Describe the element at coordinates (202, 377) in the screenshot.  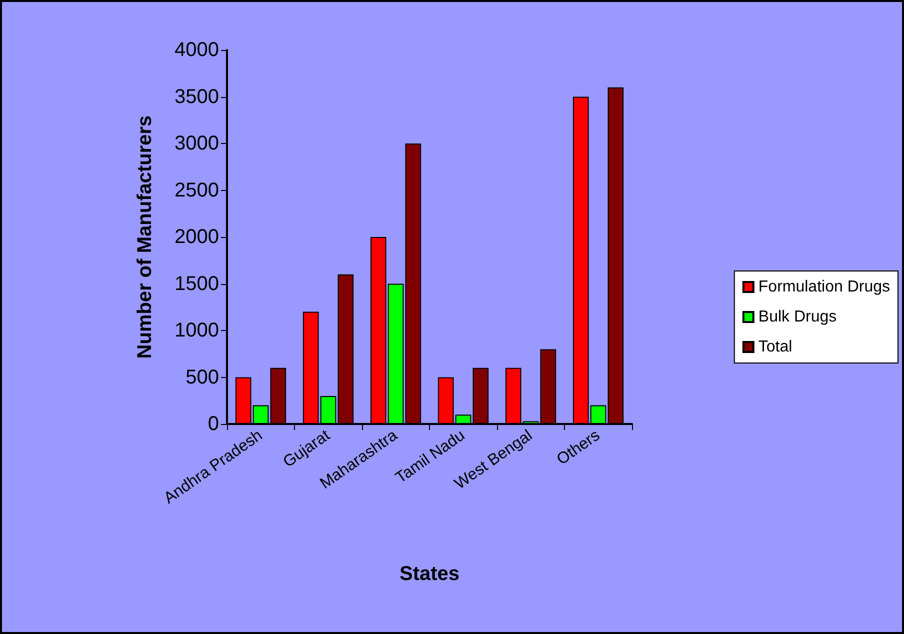
I see `y-tick-label: 500` at that location.